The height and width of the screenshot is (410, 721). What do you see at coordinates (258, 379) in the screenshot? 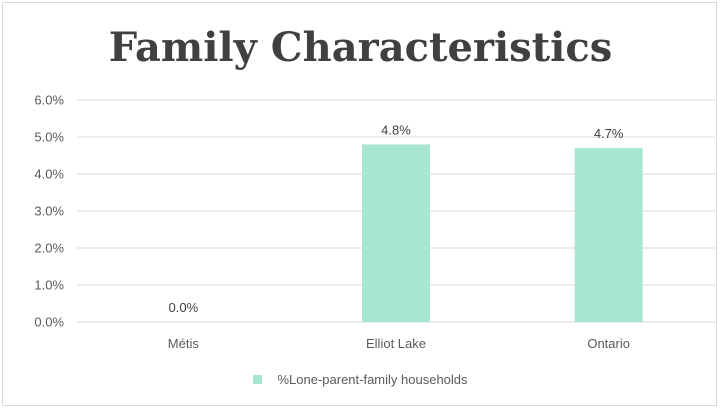
I see `legend-swatch` at bounding box center [258, 379].